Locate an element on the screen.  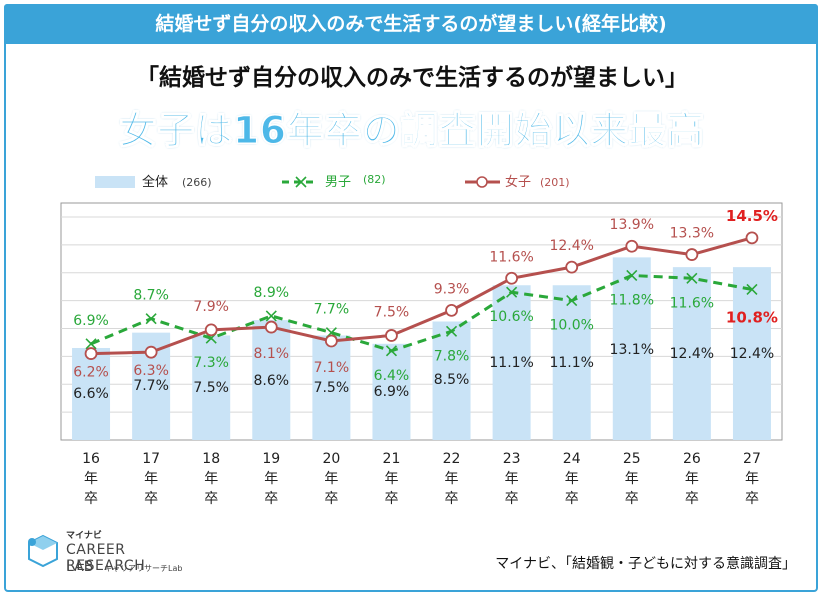
data-label-total: 6.9% is located at coordinates (392, 392).